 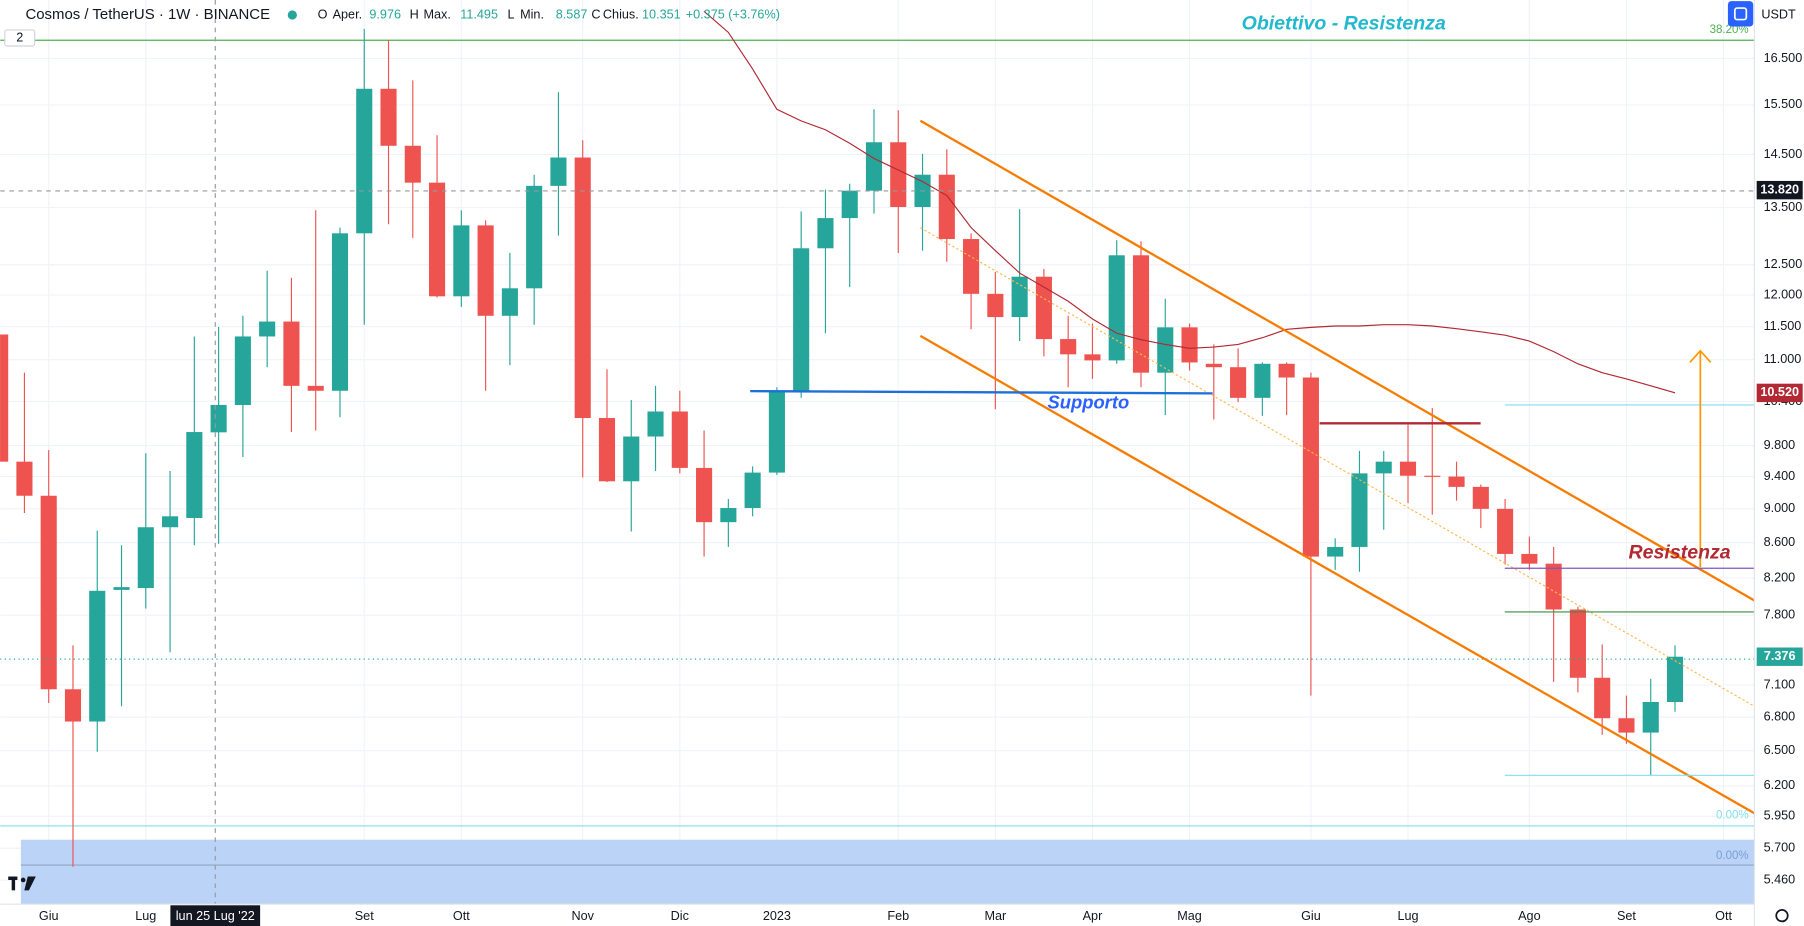 I want to click on y-tick-label: 9.800, so click(x=1780, y=445).